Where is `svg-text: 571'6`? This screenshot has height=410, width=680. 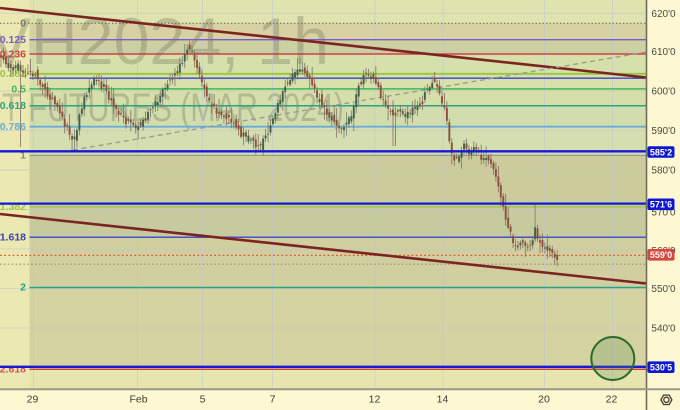 svg-text: 571'6 is located at coordinates (661, 205).